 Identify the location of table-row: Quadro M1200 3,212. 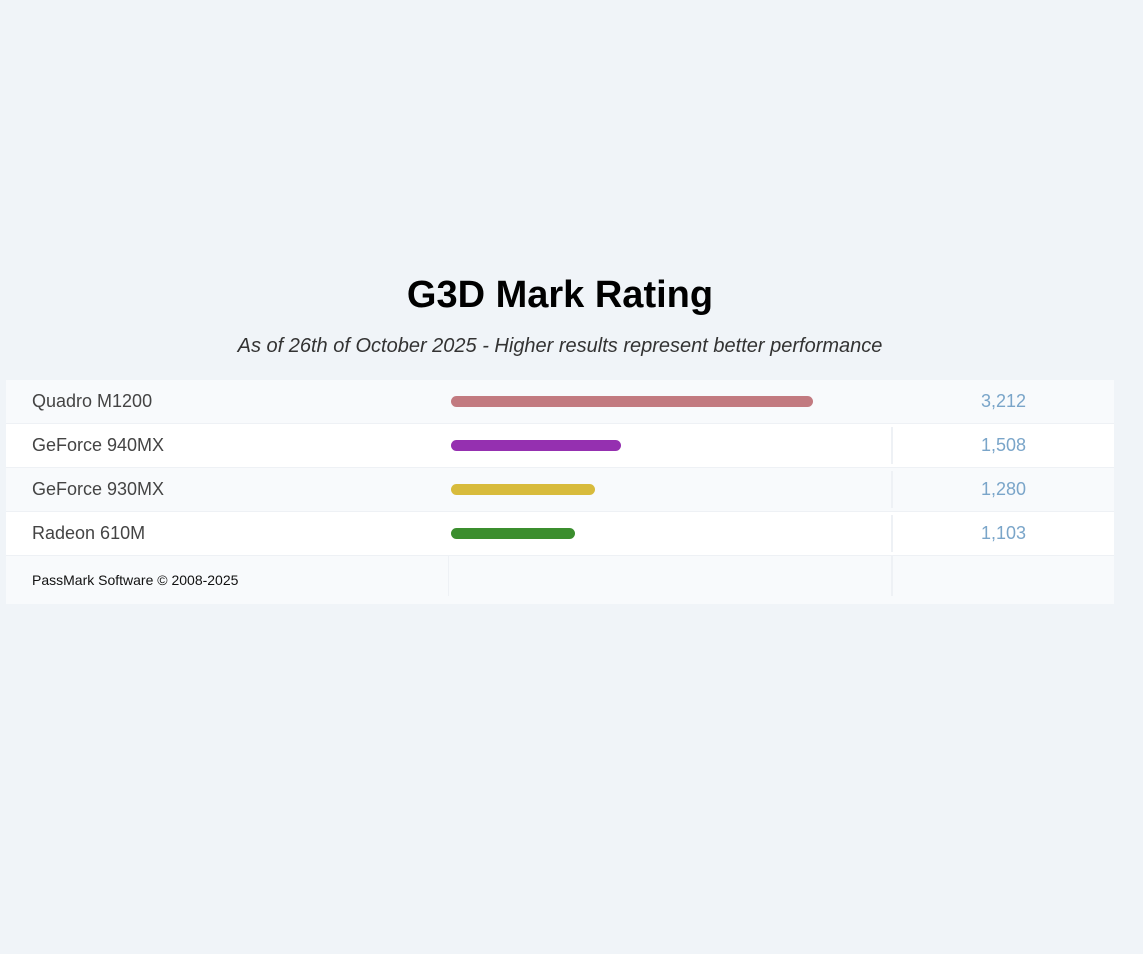
(560, 402).